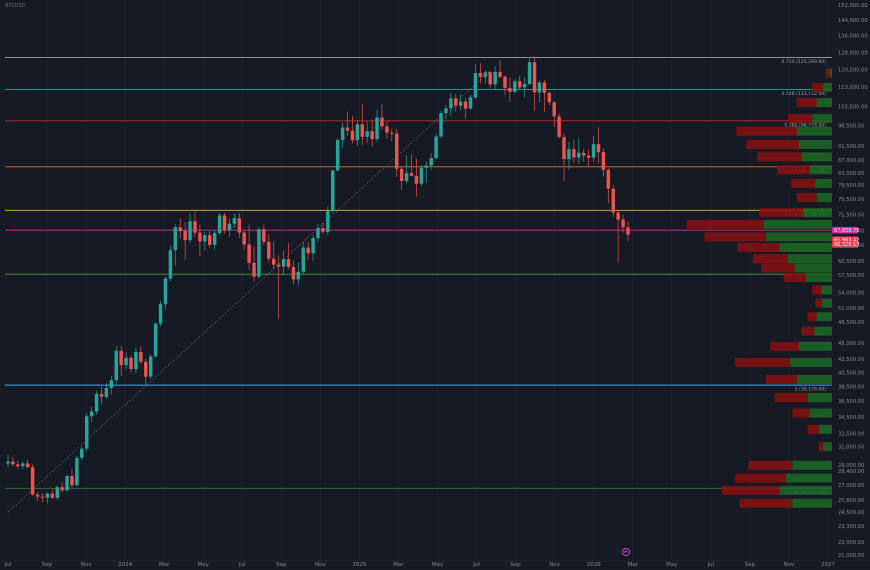 The height and width of the screenshot is (570, 870). I want to click on y-tick-label: 21,000.00, so click(851, 556).